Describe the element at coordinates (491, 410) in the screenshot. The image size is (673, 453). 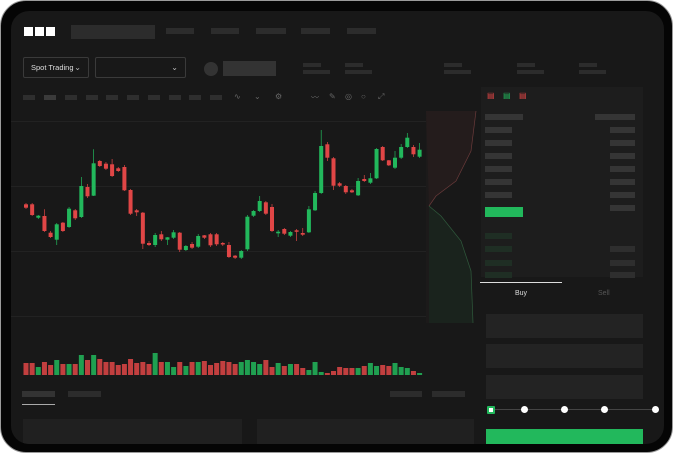
I see `slider-handle` at that location.